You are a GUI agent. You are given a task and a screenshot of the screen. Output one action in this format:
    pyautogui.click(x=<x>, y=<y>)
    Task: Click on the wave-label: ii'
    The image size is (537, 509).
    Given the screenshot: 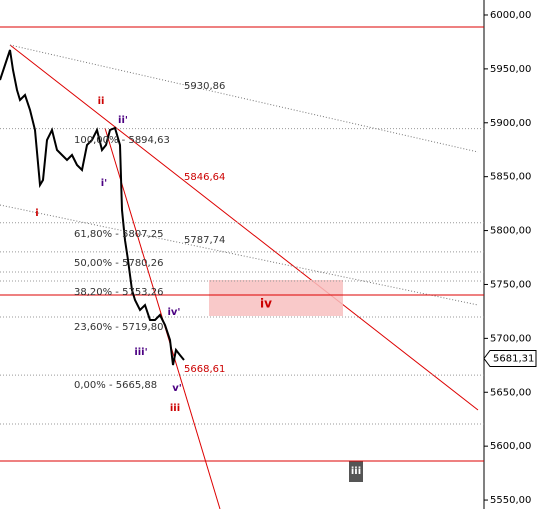 What is the action you would take?
    pyautogui.click(x=123, y=120)
    